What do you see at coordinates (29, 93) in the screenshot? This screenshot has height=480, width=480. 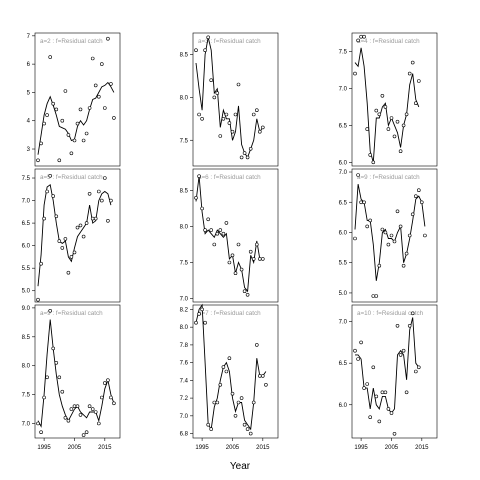 I see `y-tick-label: 5` at bounding box center [29, 93].